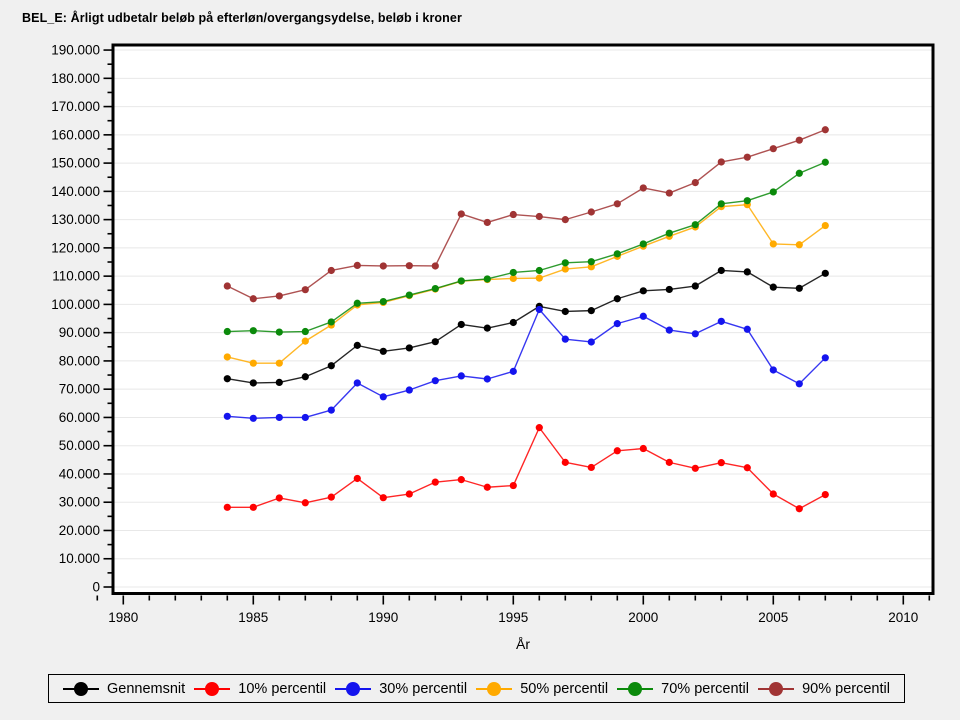 This screenshot has height=720, width=960. What do you see at coordinates (75, 304) in the screenshot?
I see `svg-text: 100.000` at bounding box center [75, 304].